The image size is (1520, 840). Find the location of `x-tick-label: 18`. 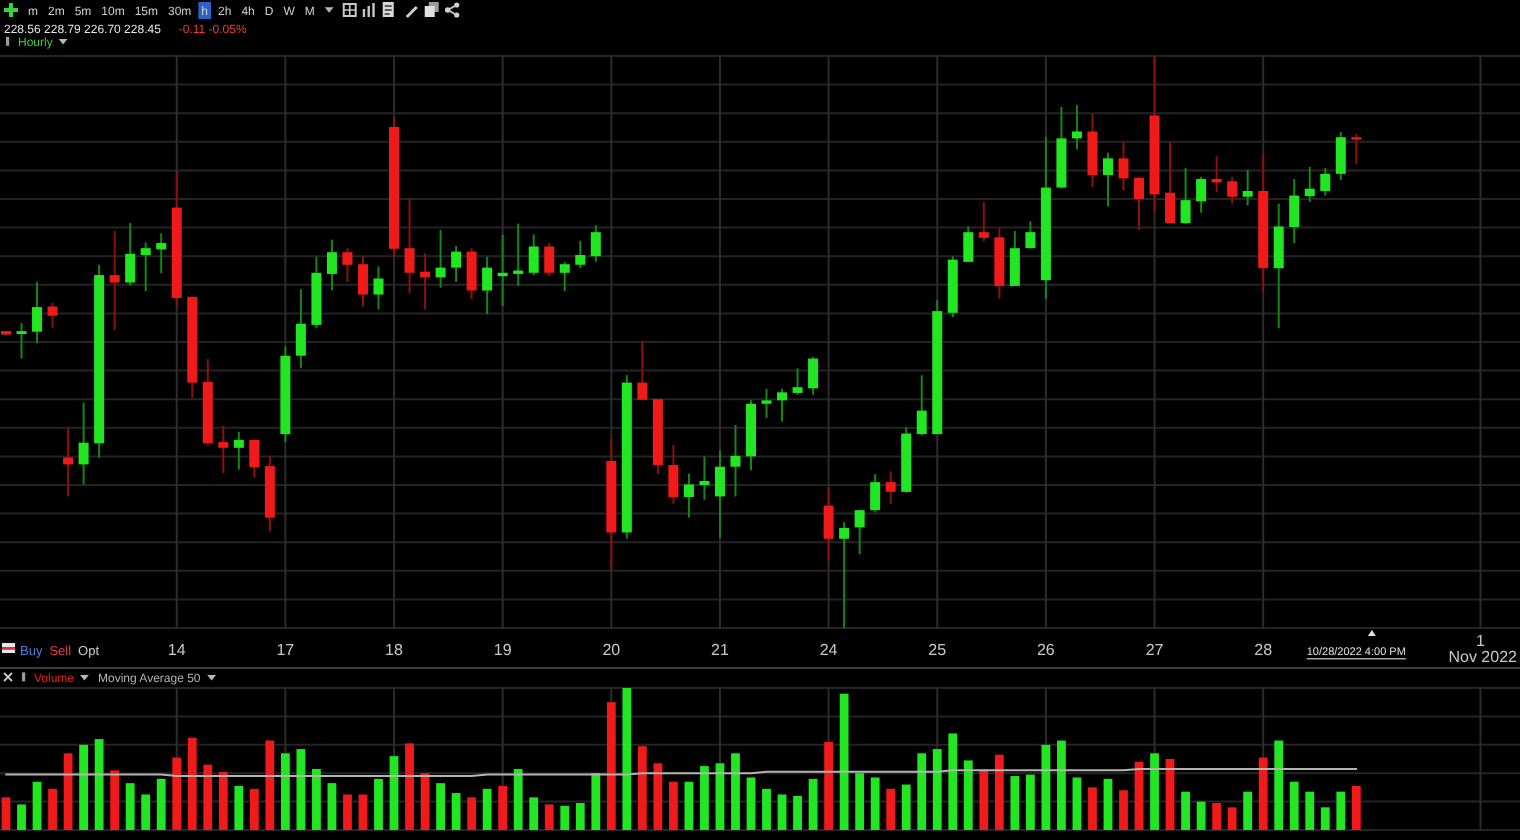

x-tick-label: 18 is located at coordinates (395, 650).